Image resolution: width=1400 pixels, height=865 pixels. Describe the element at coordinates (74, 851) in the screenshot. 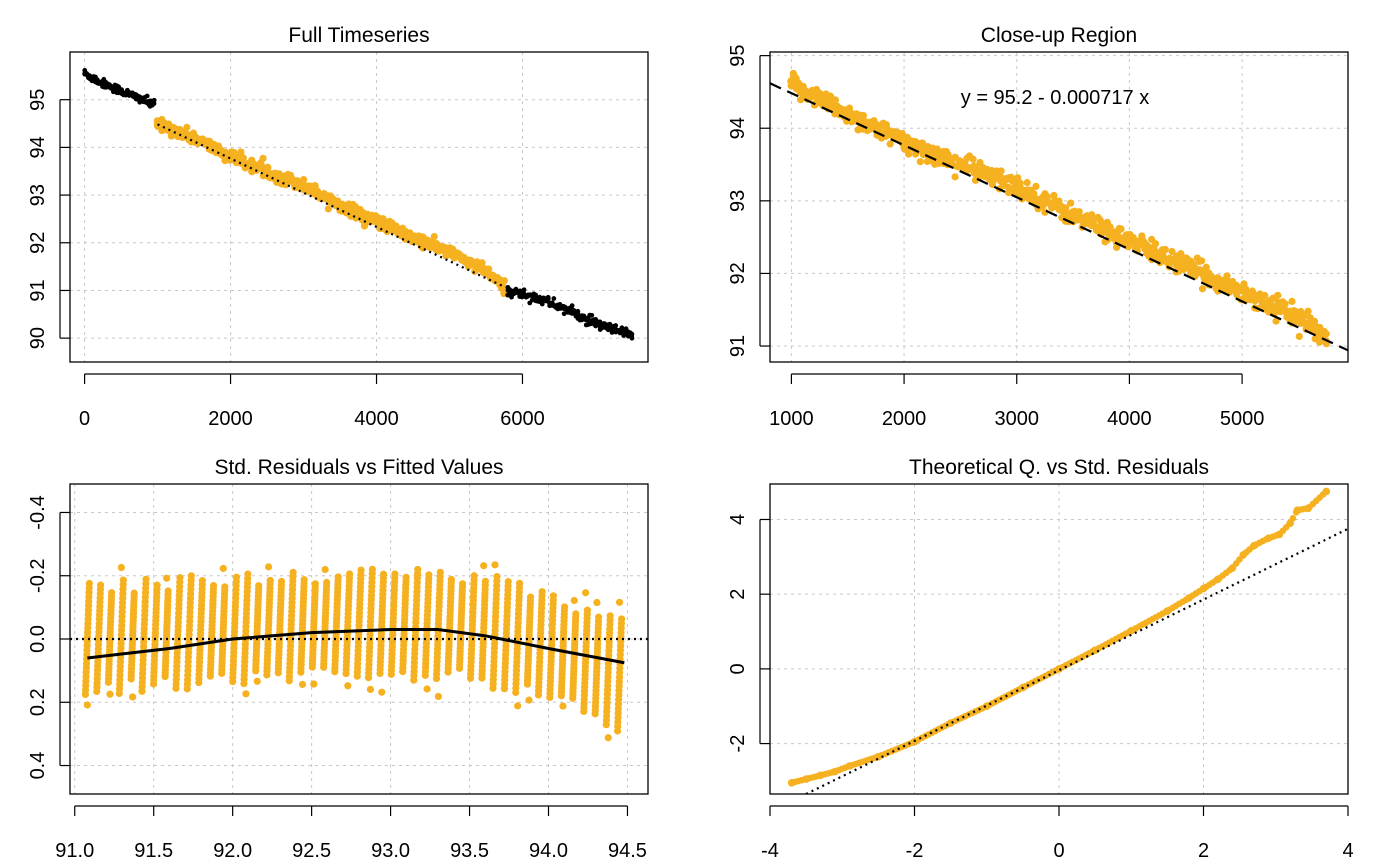

I see `x-tick-label: 91.0` at that location.